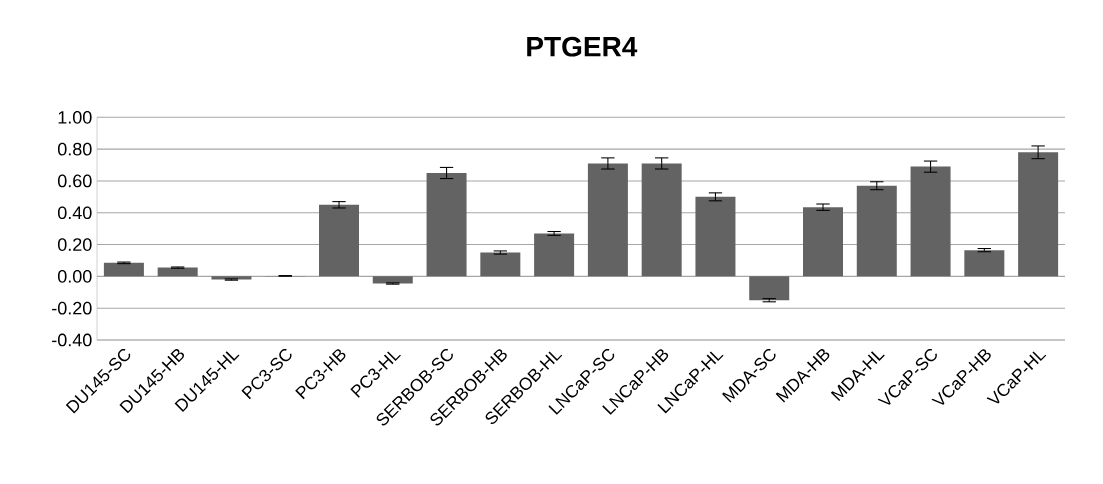 The image size is (1103, 484). I want to click on y-tick-label: 0.00, so click(74, 276).